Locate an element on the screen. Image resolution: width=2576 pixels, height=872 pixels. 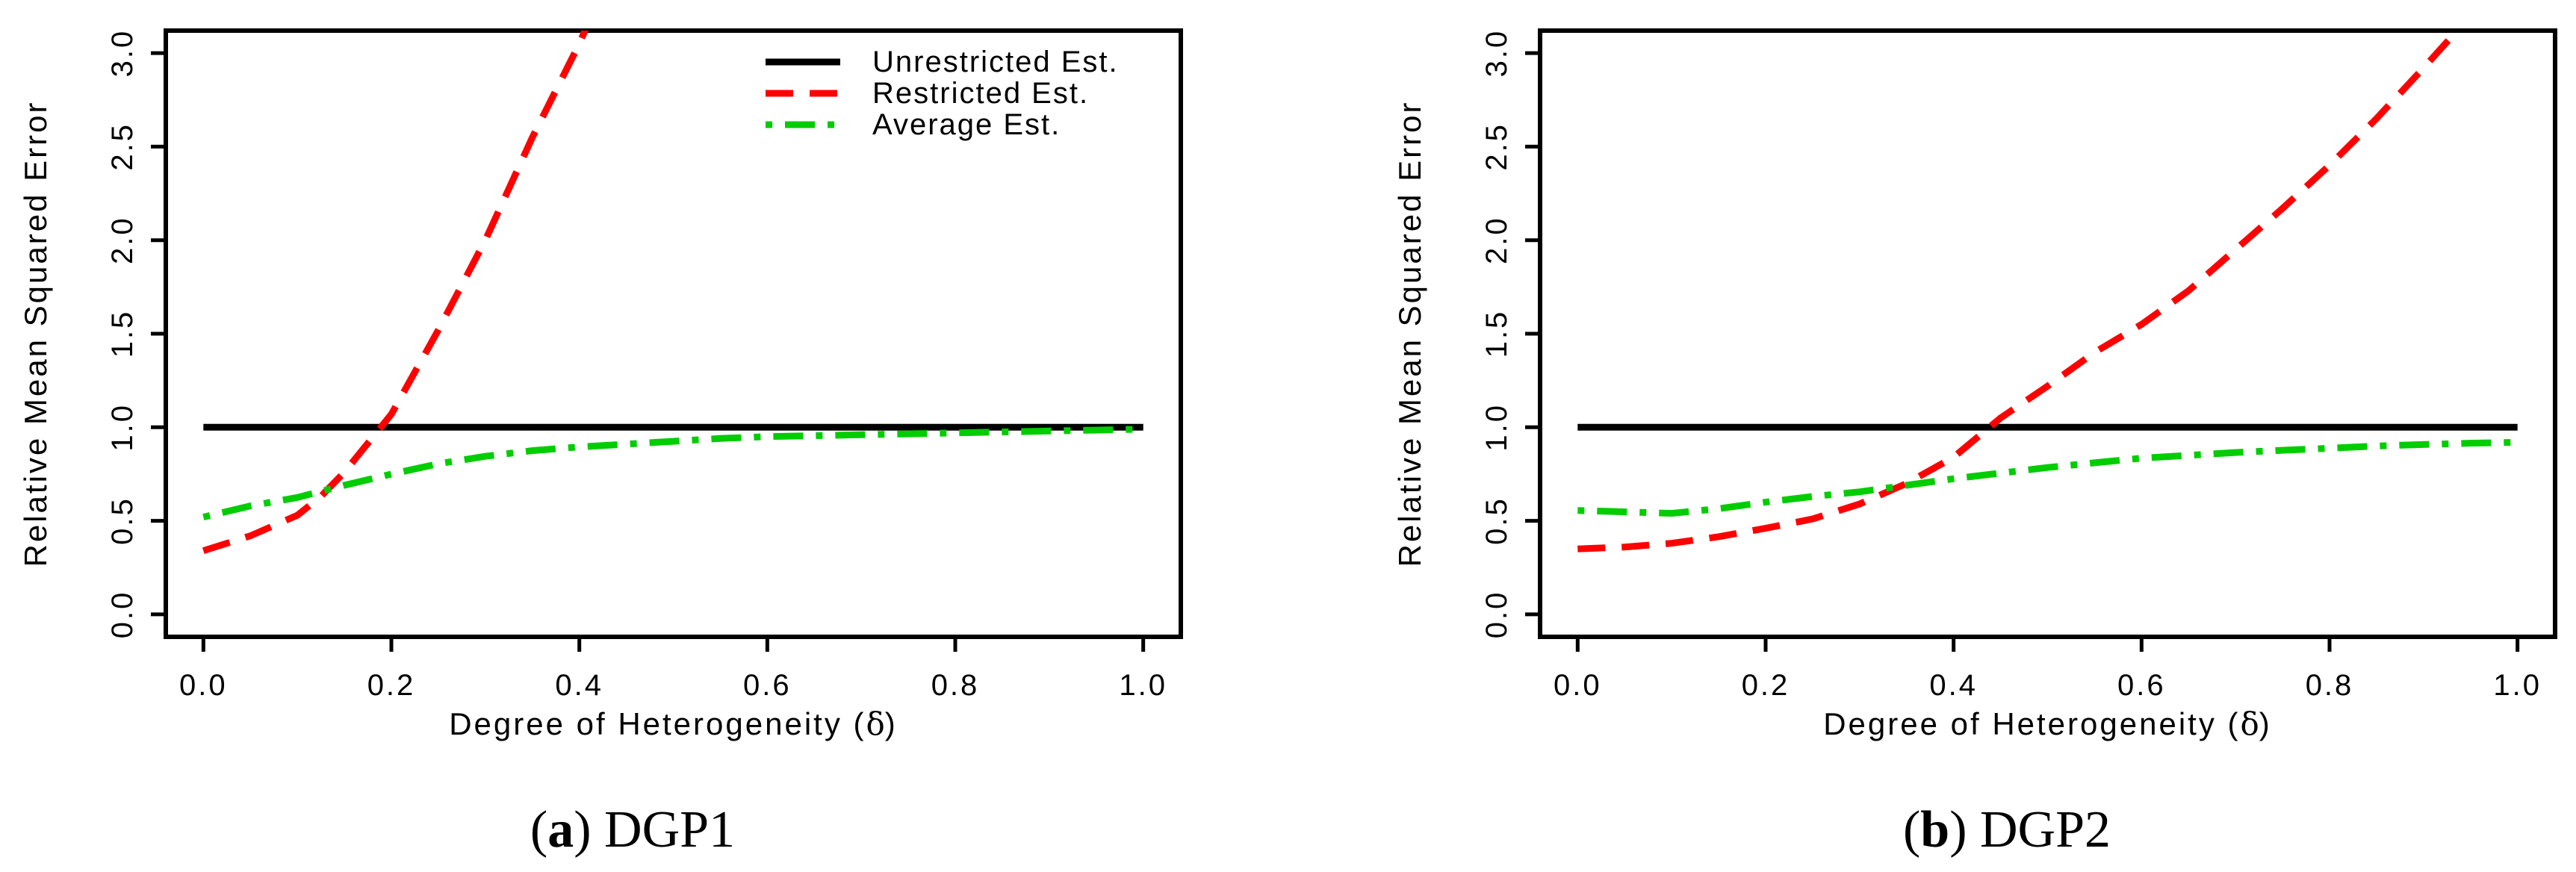
legend-label: Average Est. is located at coordinates (967, 124).